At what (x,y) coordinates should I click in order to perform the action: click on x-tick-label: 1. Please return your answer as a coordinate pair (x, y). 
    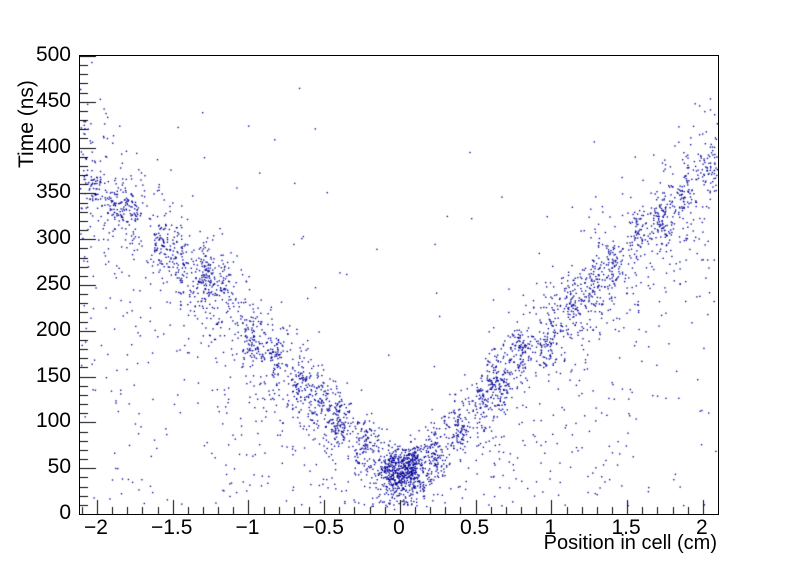
    Looking at the image, I should click on (550, 527).